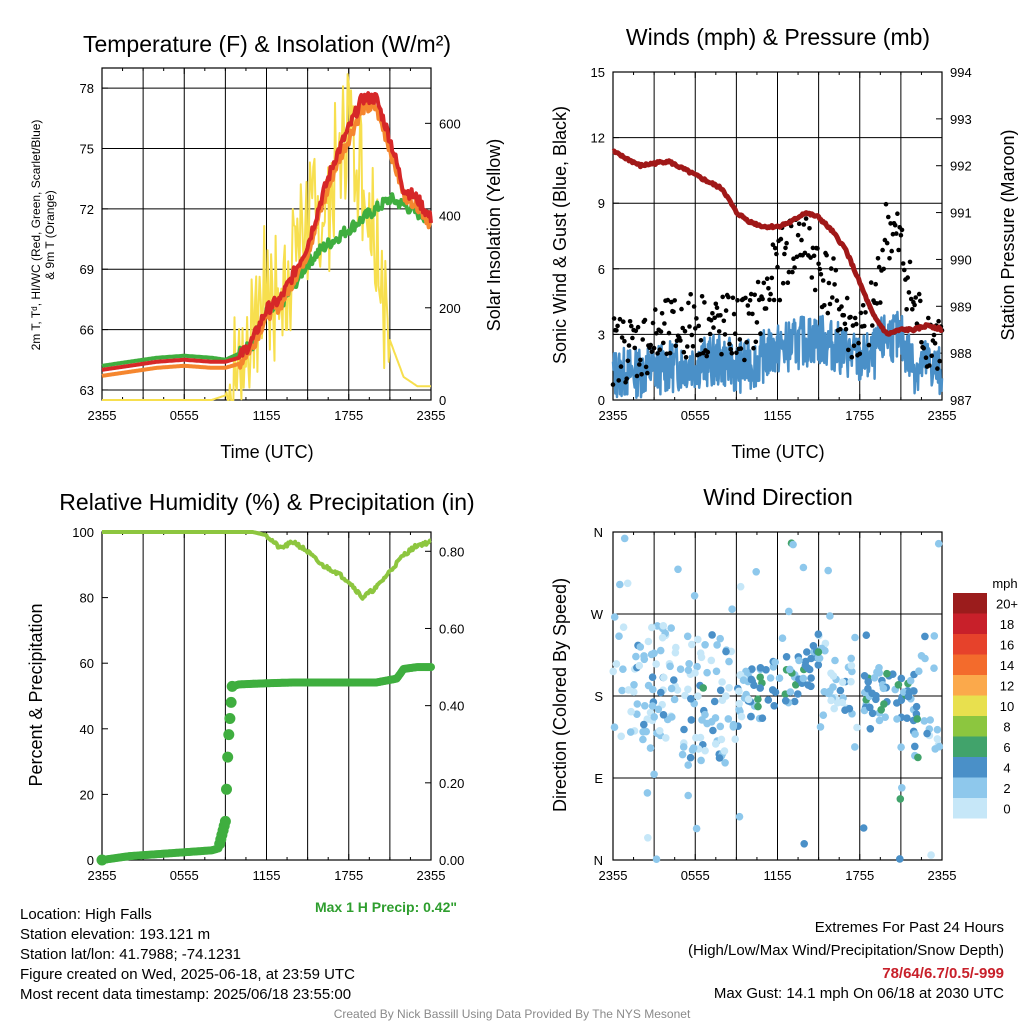  I want to click on rh-xtick-label: 1155, so click(267, 875).